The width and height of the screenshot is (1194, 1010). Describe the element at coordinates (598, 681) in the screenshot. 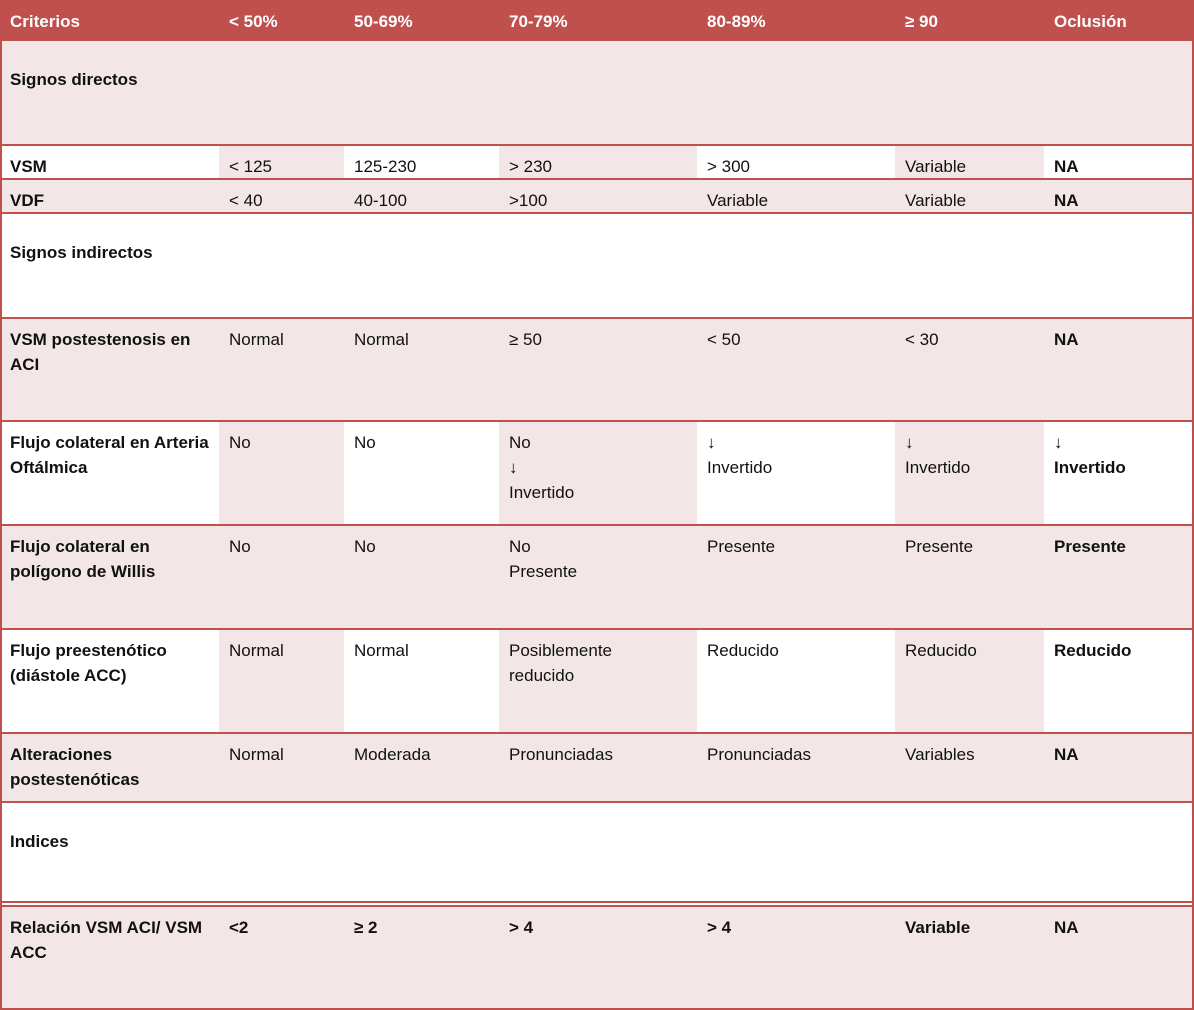

I see `row-value: Posiblemente reducido` at that location.